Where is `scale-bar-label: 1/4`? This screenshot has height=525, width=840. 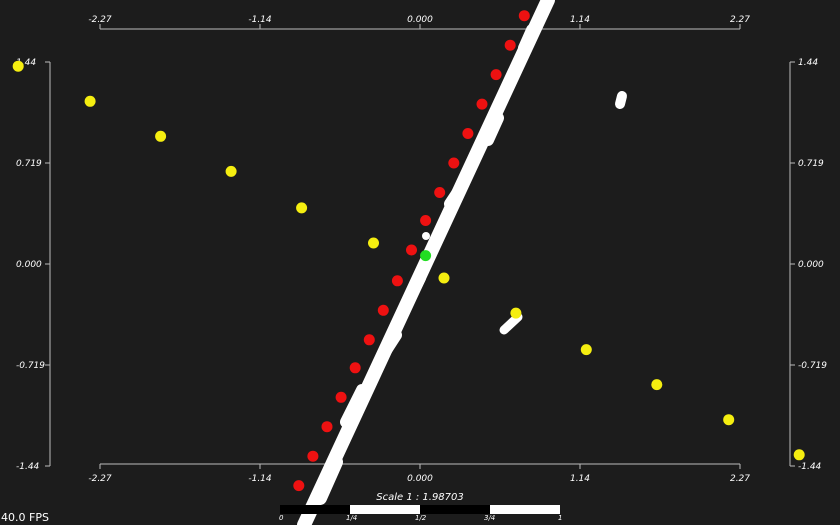 scale-bar-label: 1/4 is located at coordinates (352, 518).